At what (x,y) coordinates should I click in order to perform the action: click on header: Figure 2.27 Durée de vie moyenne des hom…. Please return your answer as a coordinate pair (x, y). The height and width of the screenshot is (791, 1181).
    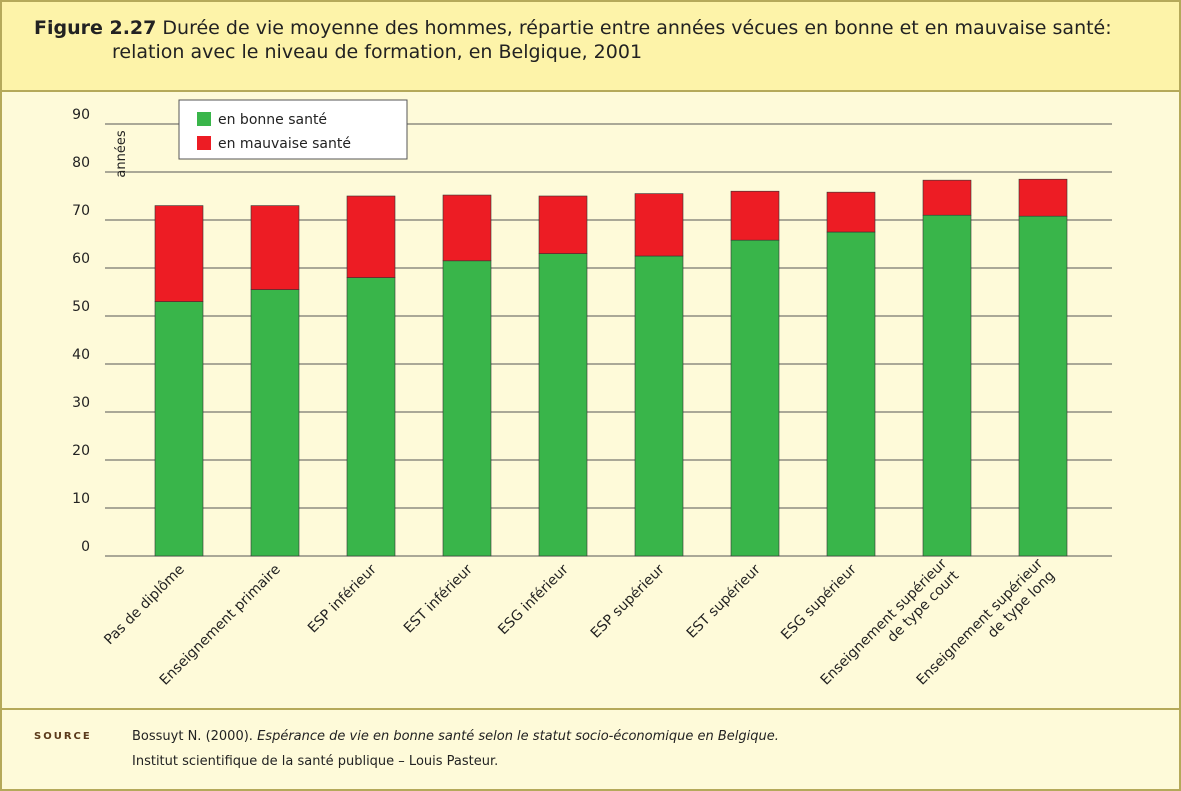
    Looking at the image, I should click on (590, 47).